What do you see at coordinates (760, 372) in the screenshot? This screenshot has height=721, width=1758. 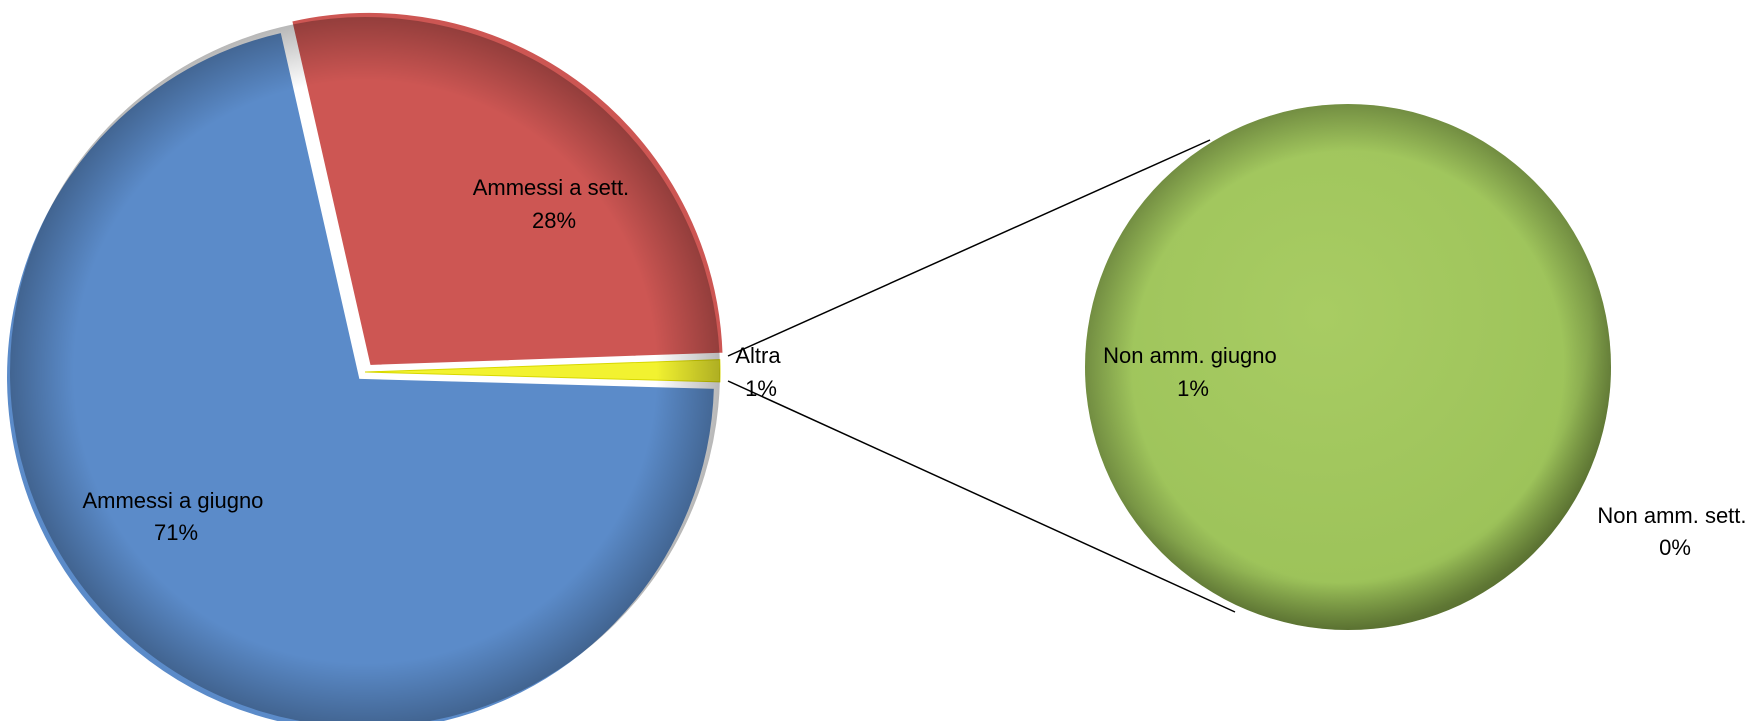 I see `label-altra: Altra 1%` at bounding box center [760, 372].